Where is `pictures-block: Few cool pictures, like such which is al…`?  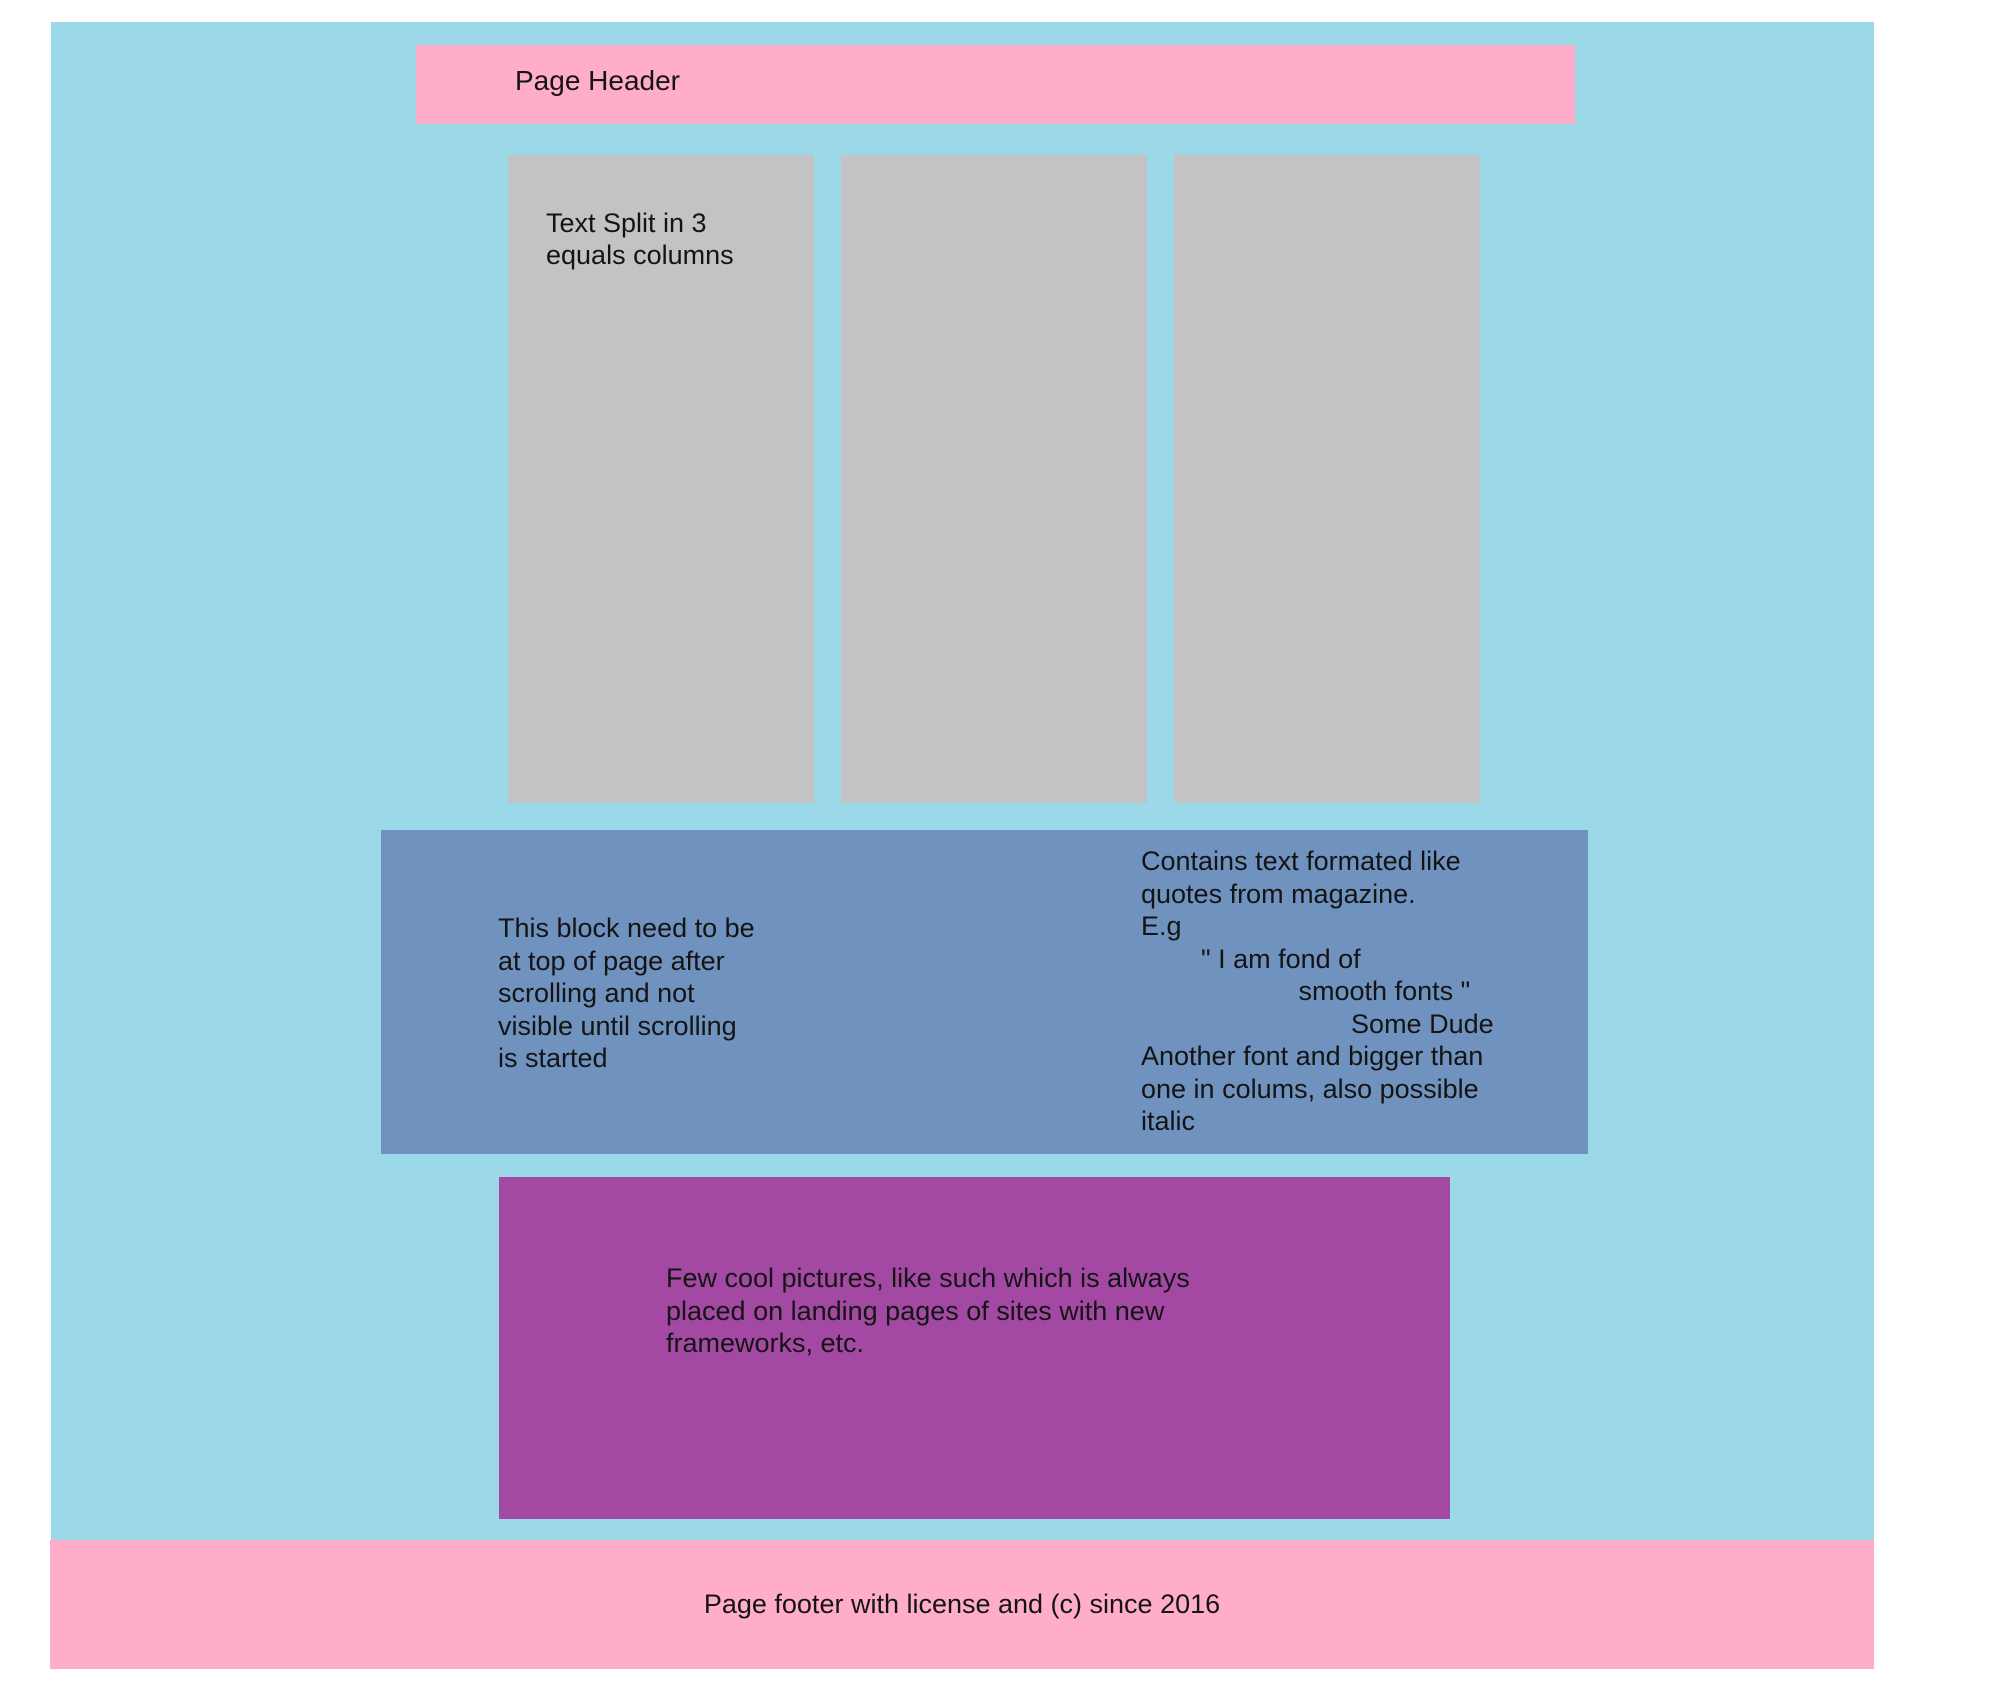 pictures-block: Few cool pictures, like such which is al… is located at coordinates (974, 1348).